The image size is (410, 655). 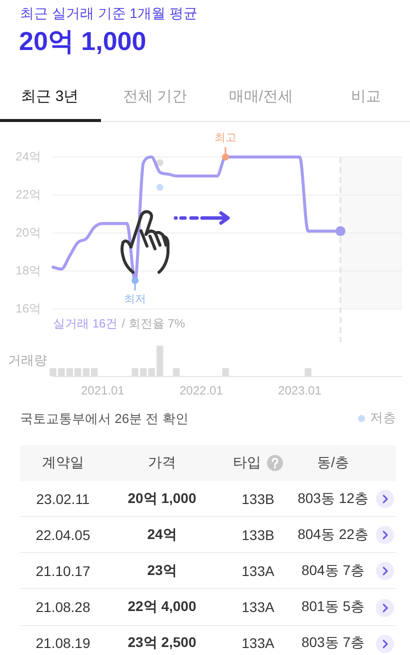 What do you see at coordinates (154, 323) in the screenshot?
I see `text: / 회전율 7%` at bounding box center [154, 323].